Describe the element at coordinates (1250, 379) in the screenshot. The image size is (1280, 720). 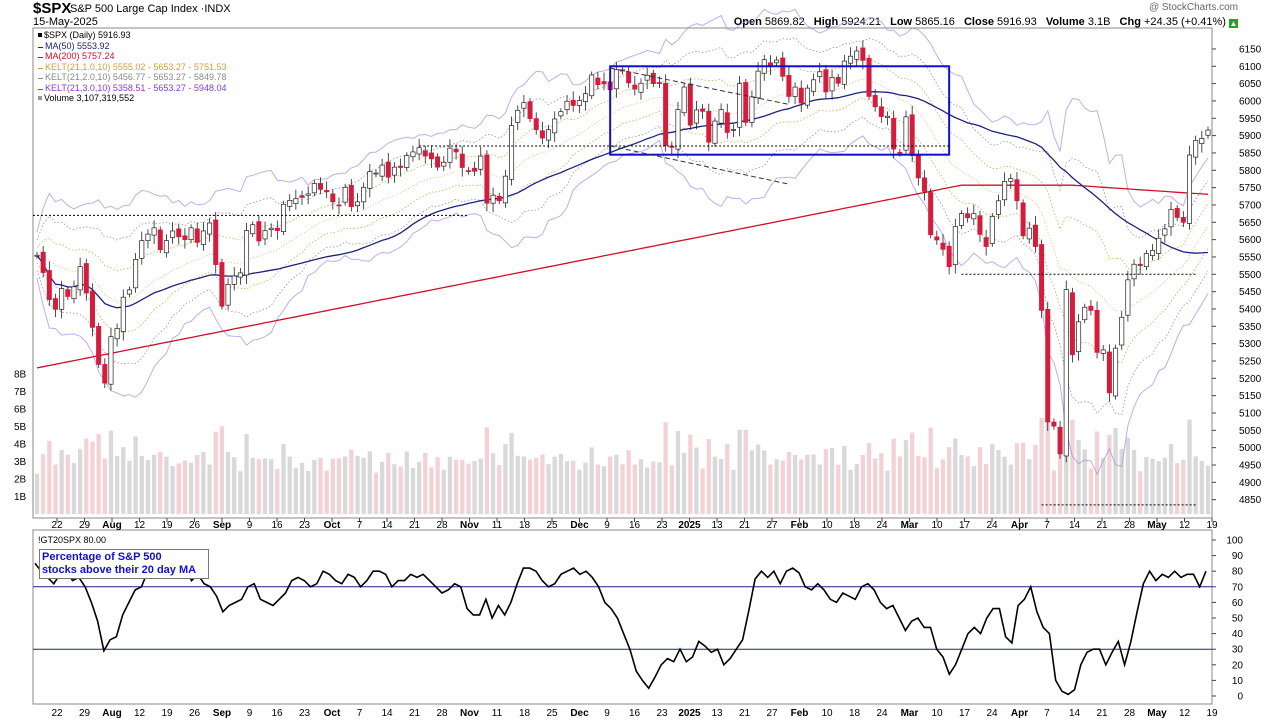
I see `y-tick-label: 5200` at that location.